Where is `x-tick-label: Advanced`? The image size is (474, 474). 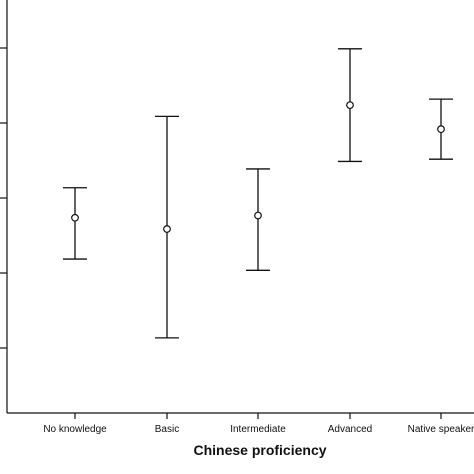
x-tick-label: Advanced is located at coordinates (350, 429).